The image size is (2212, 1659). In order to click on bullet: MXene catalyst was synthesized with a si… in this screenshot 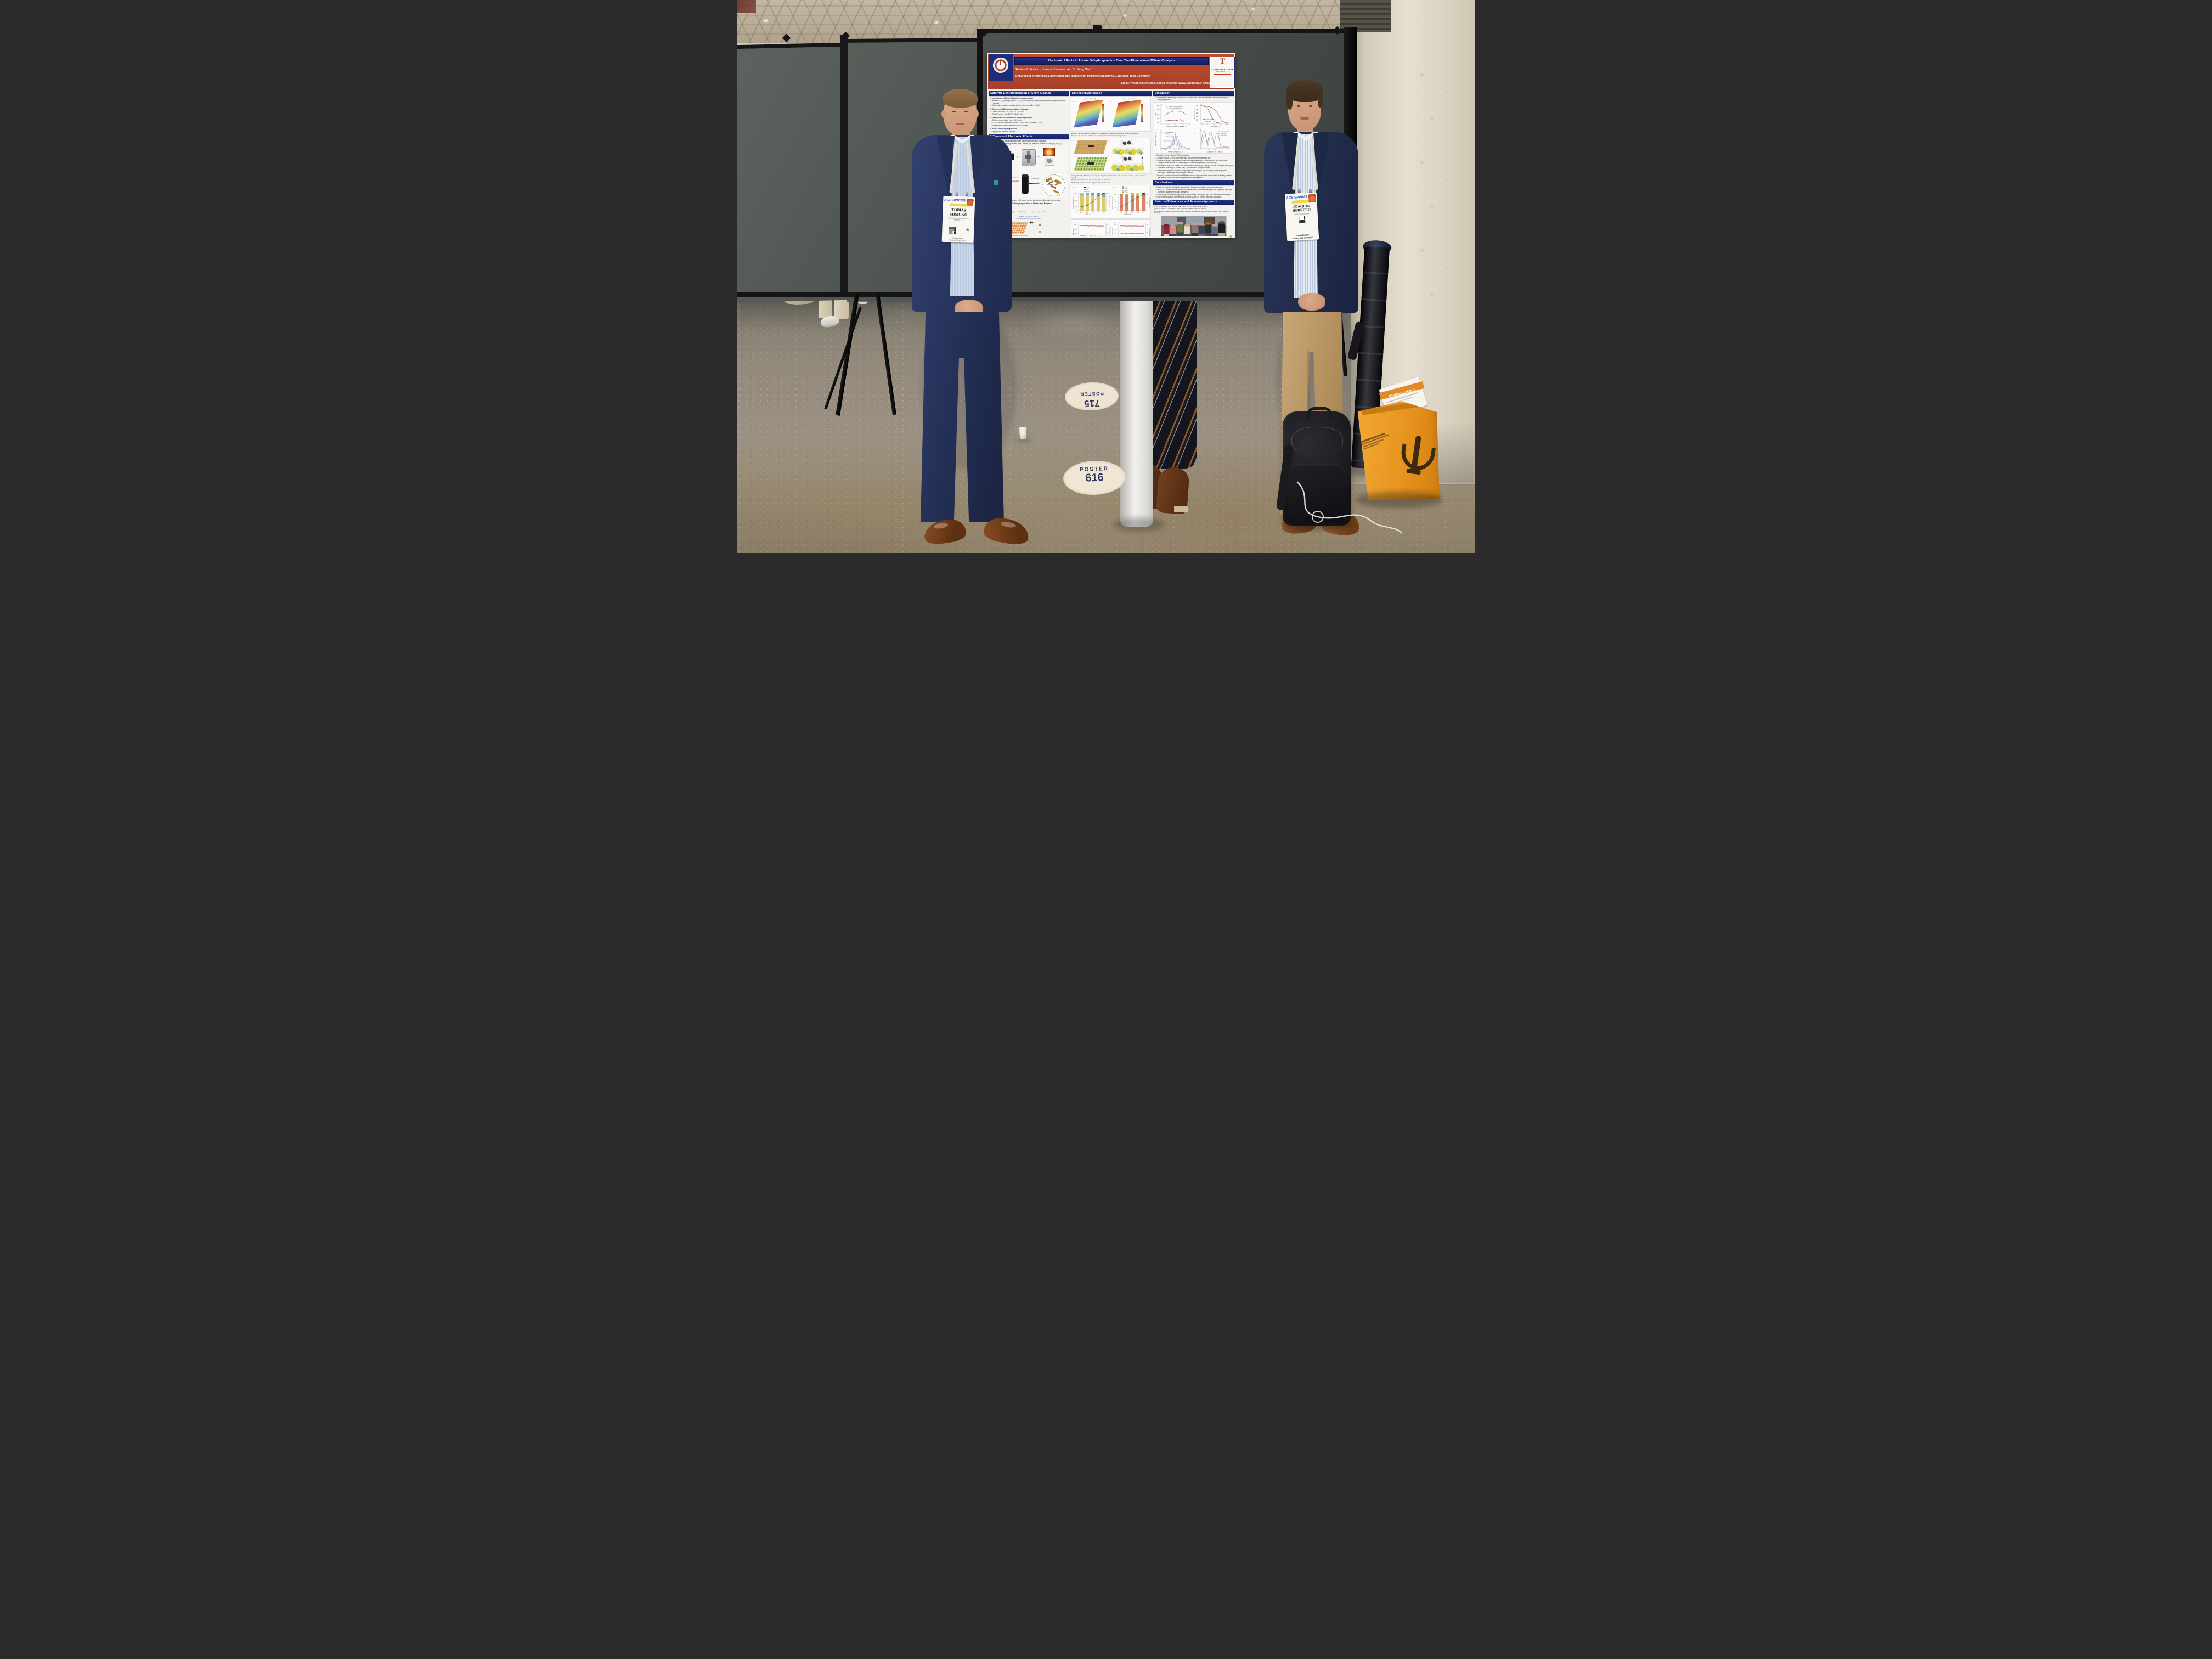, I will do `click(1030, 141)`.